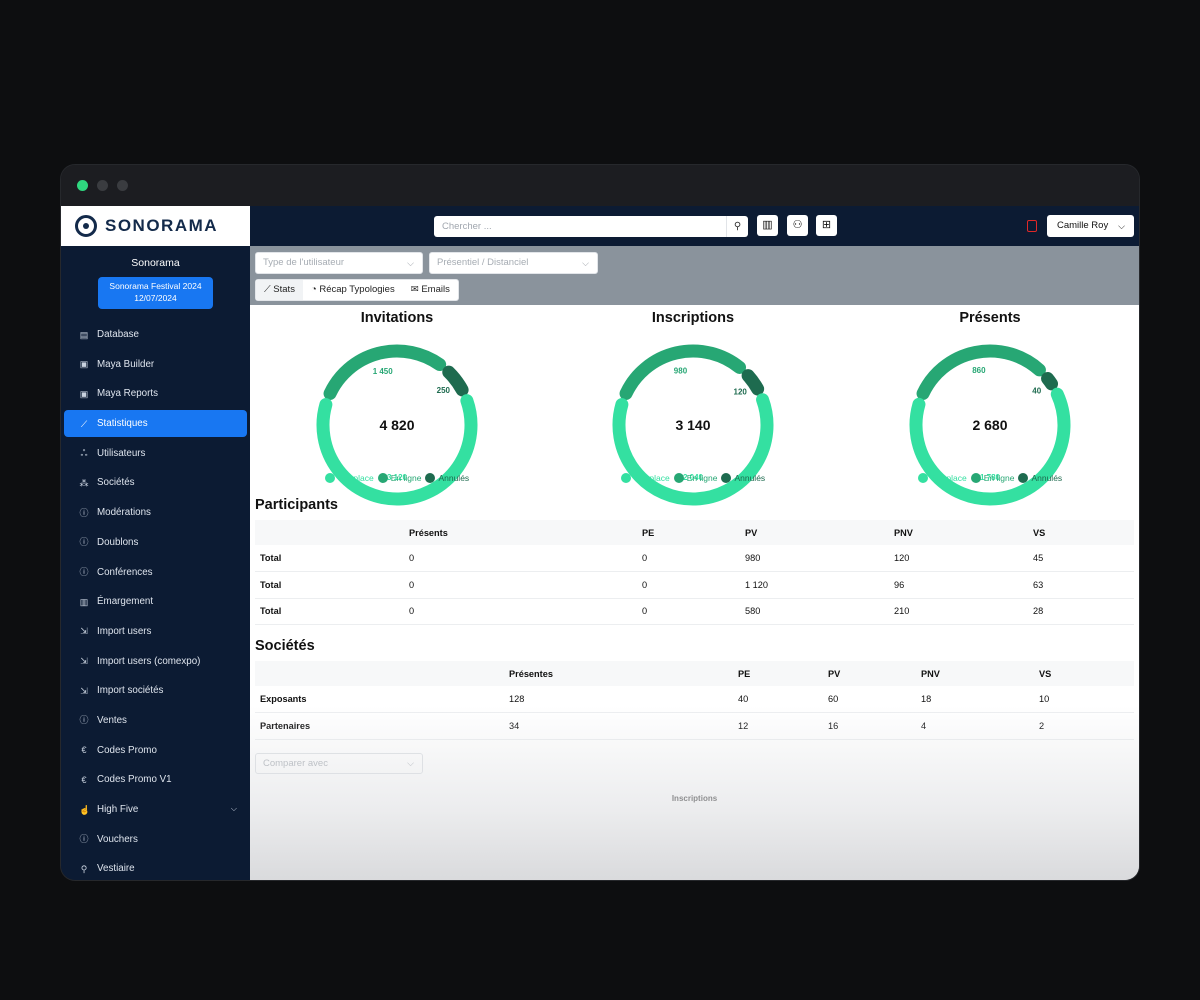  Describe the element at coordinates (84, 601) in the screenshot. I see `barcode-icon: ▥` at that location.